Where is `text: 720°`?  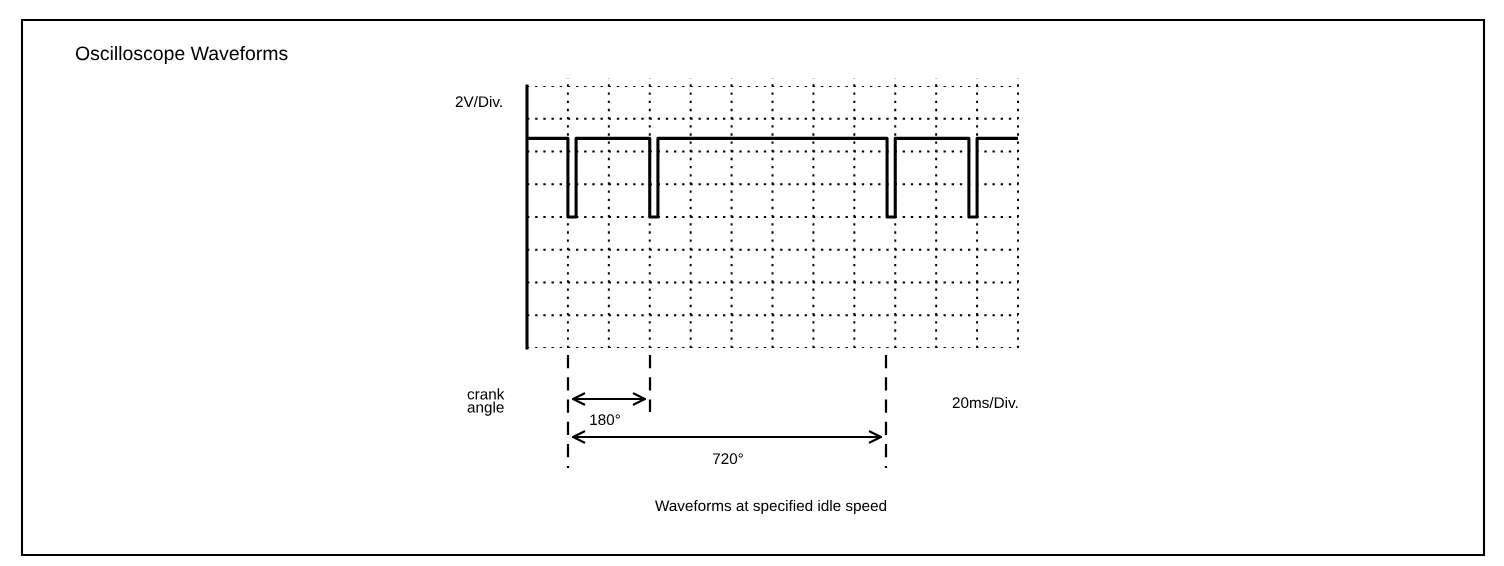
text: 720° is located at coordinates (727, 459).